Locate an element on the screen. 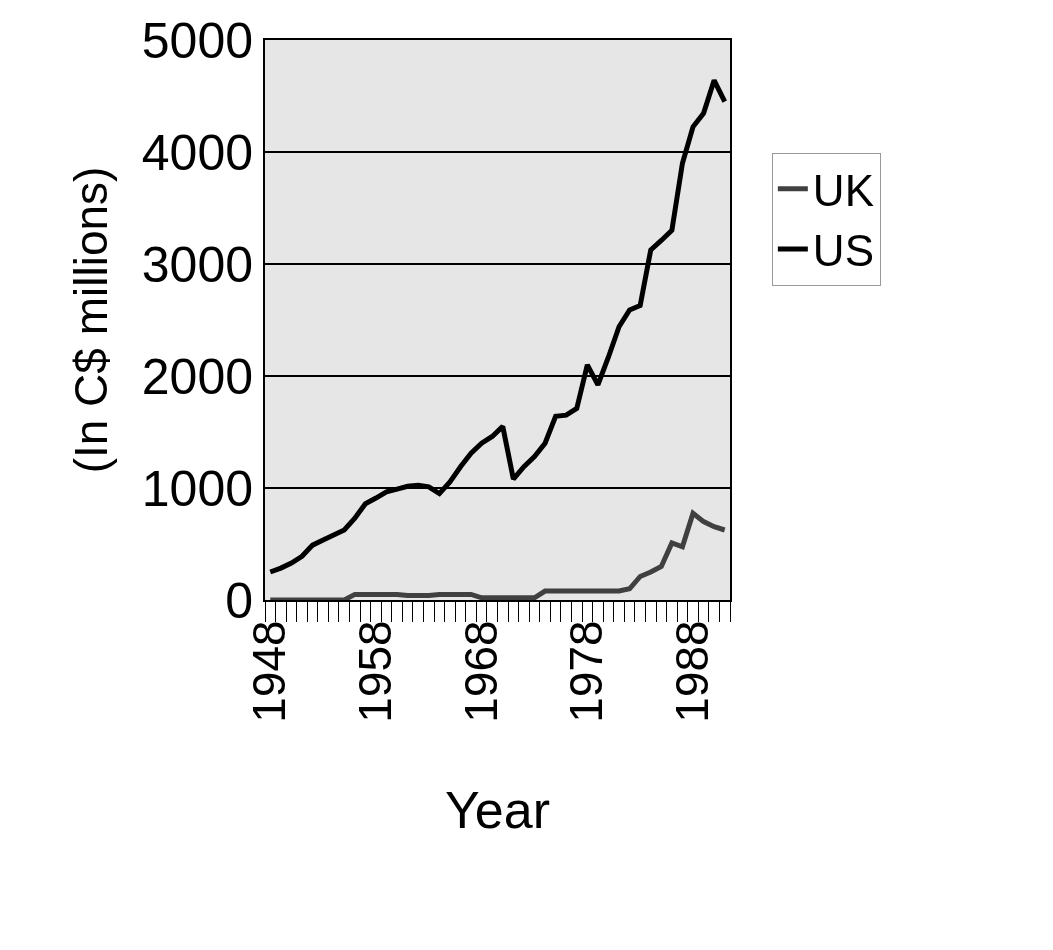 The image size is (1053, 950). x-tick-label: 1958 is located at coordinates (374, 671).